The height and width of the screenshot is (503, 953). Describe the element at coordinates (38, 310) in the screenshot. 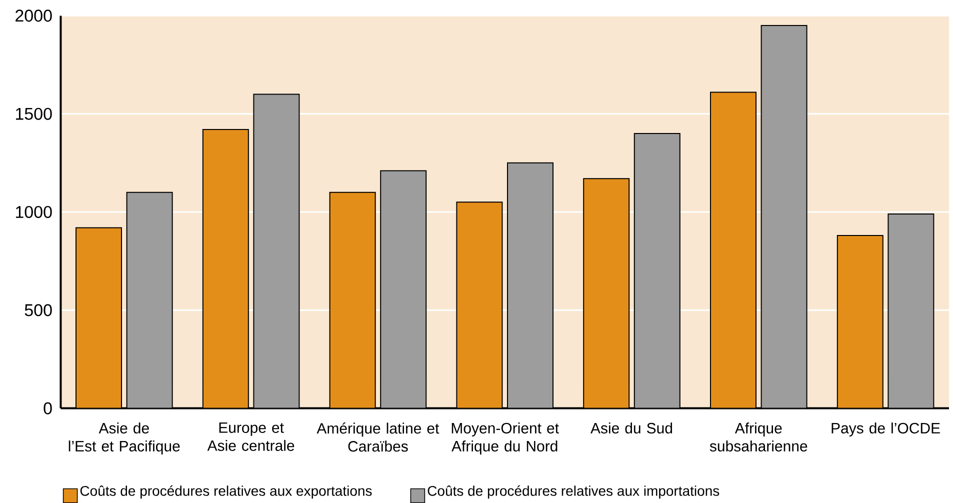

I see `y-tick-label: 500` at that location.